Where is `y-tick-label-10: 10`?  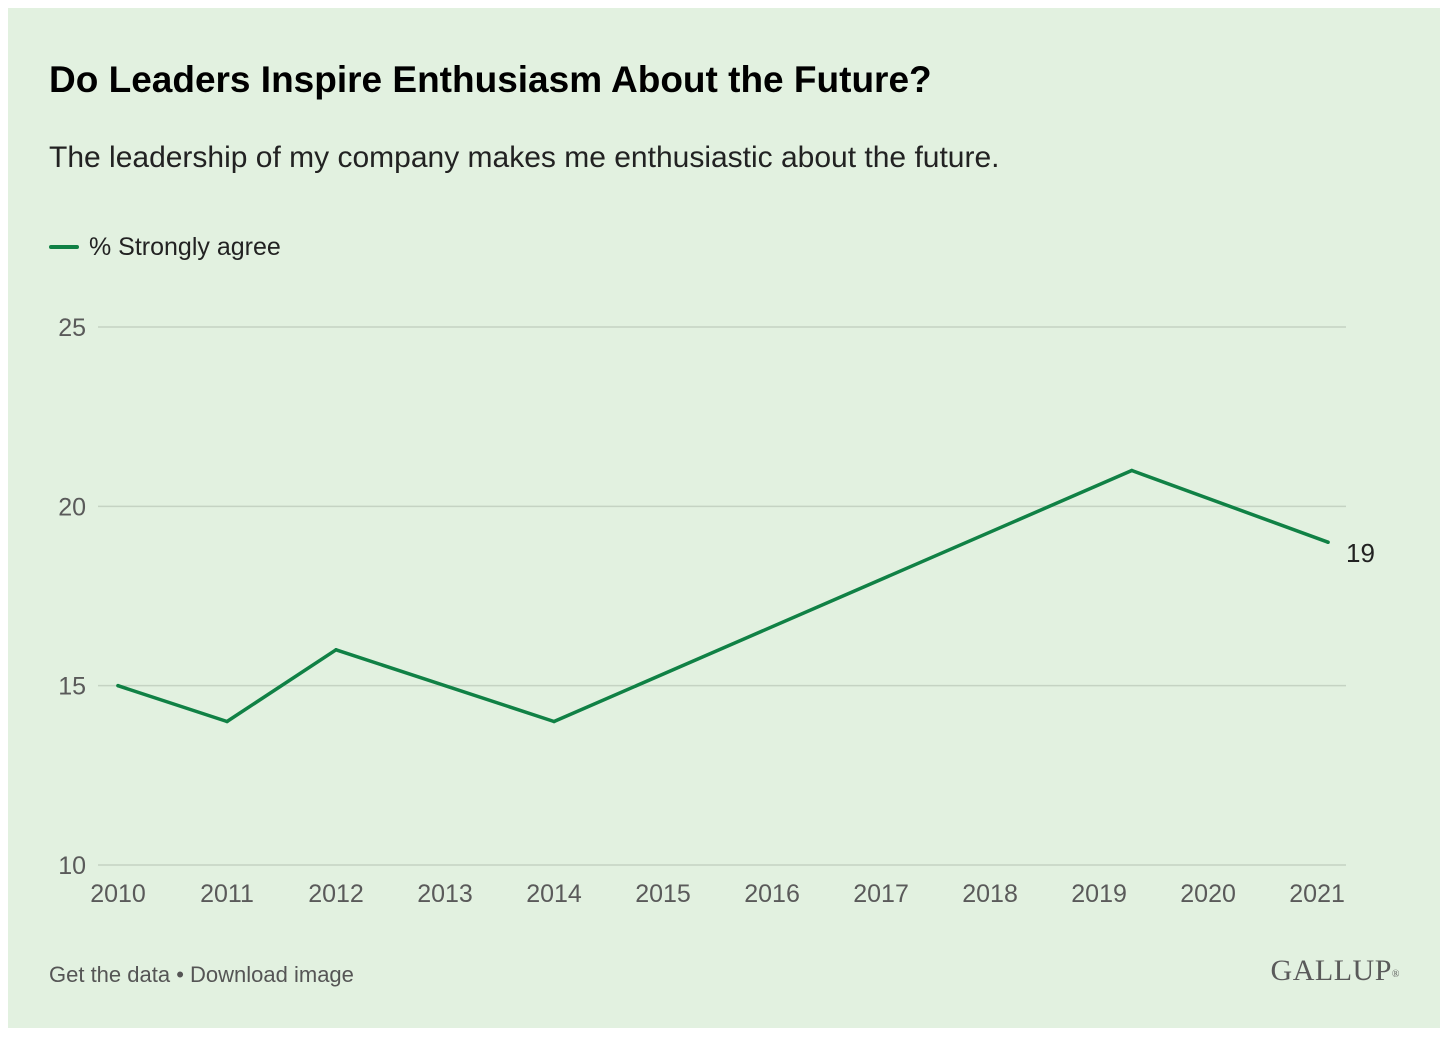
y-tick-label-10: 10 is located at coordinates (72, 866).